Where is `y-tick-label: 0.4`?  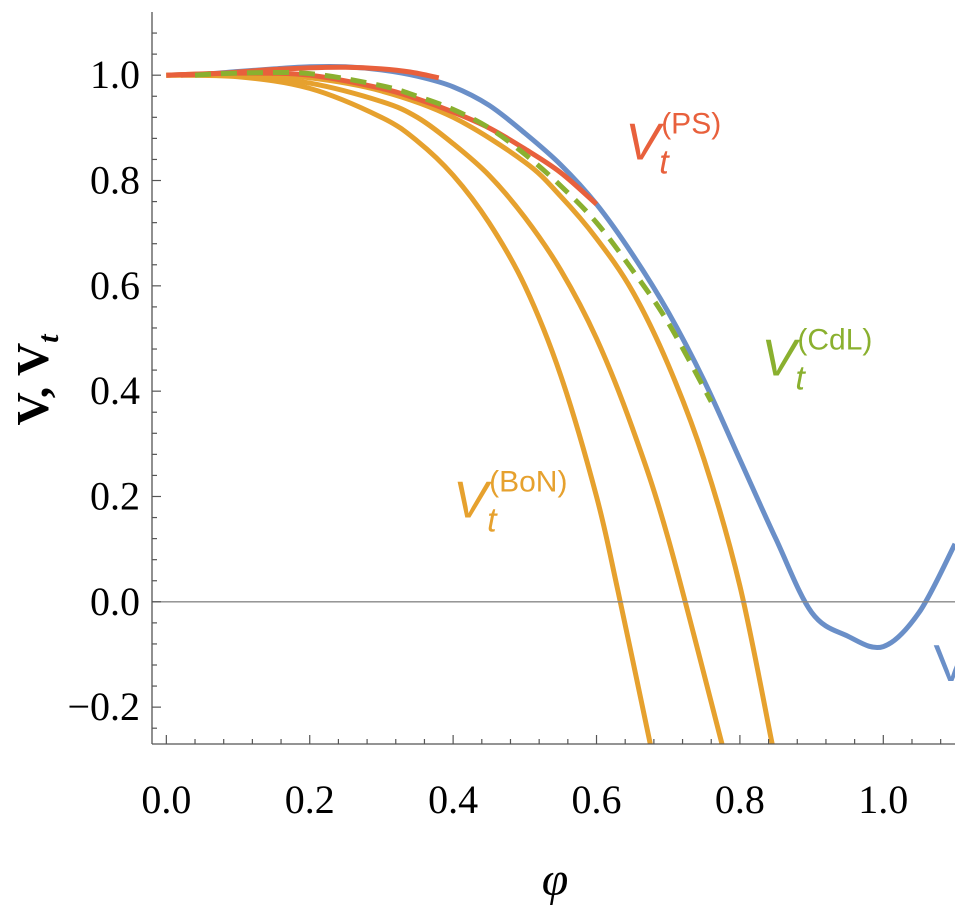
y-tick-label: 0.4 is located at coordinates (115, 390).